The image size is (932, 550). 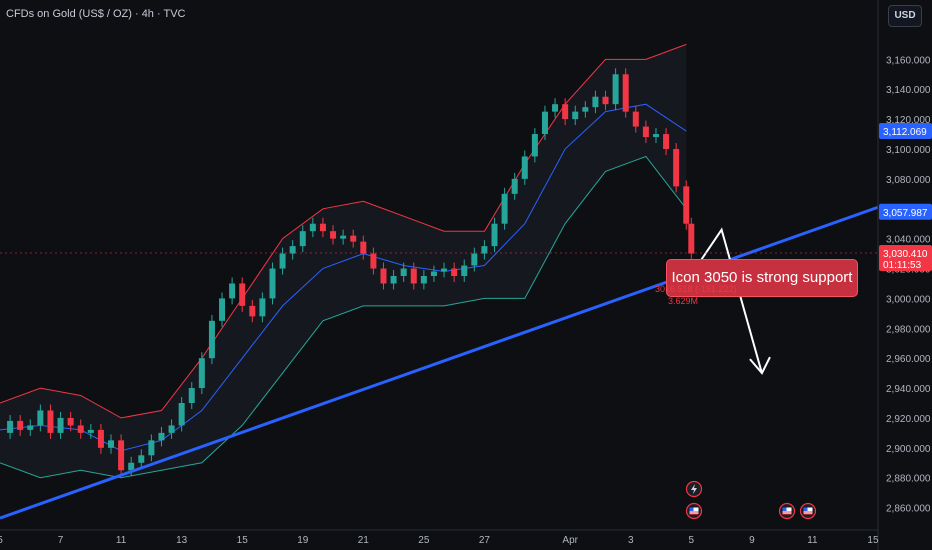 What do you see at coordinates (908, 90) in the screenshot?
I see `price-tick-label: 3,140.000` at bounding box center [908, 90].